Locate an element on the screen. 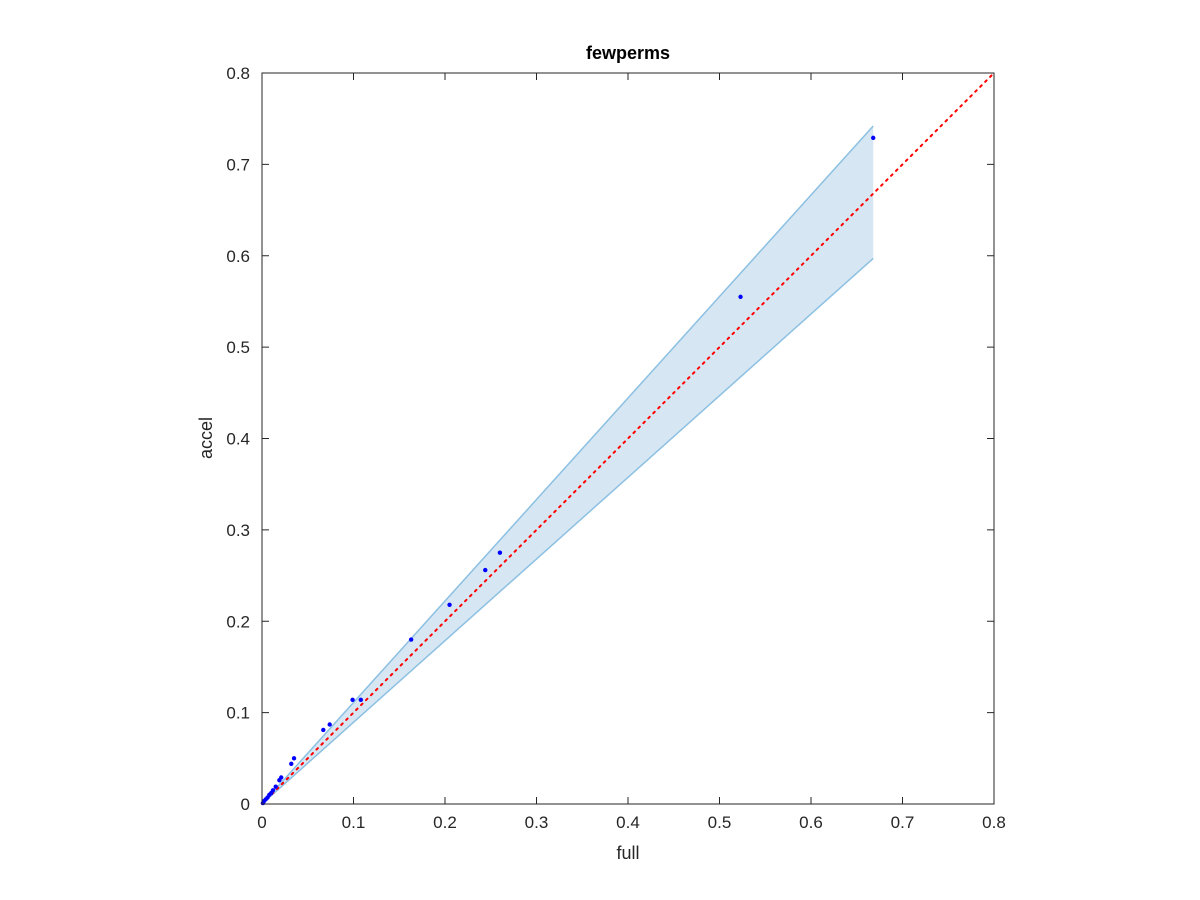 This screenshot has height=900, width=1200. chart-title: fewperms is located at coordinates (628, 53).